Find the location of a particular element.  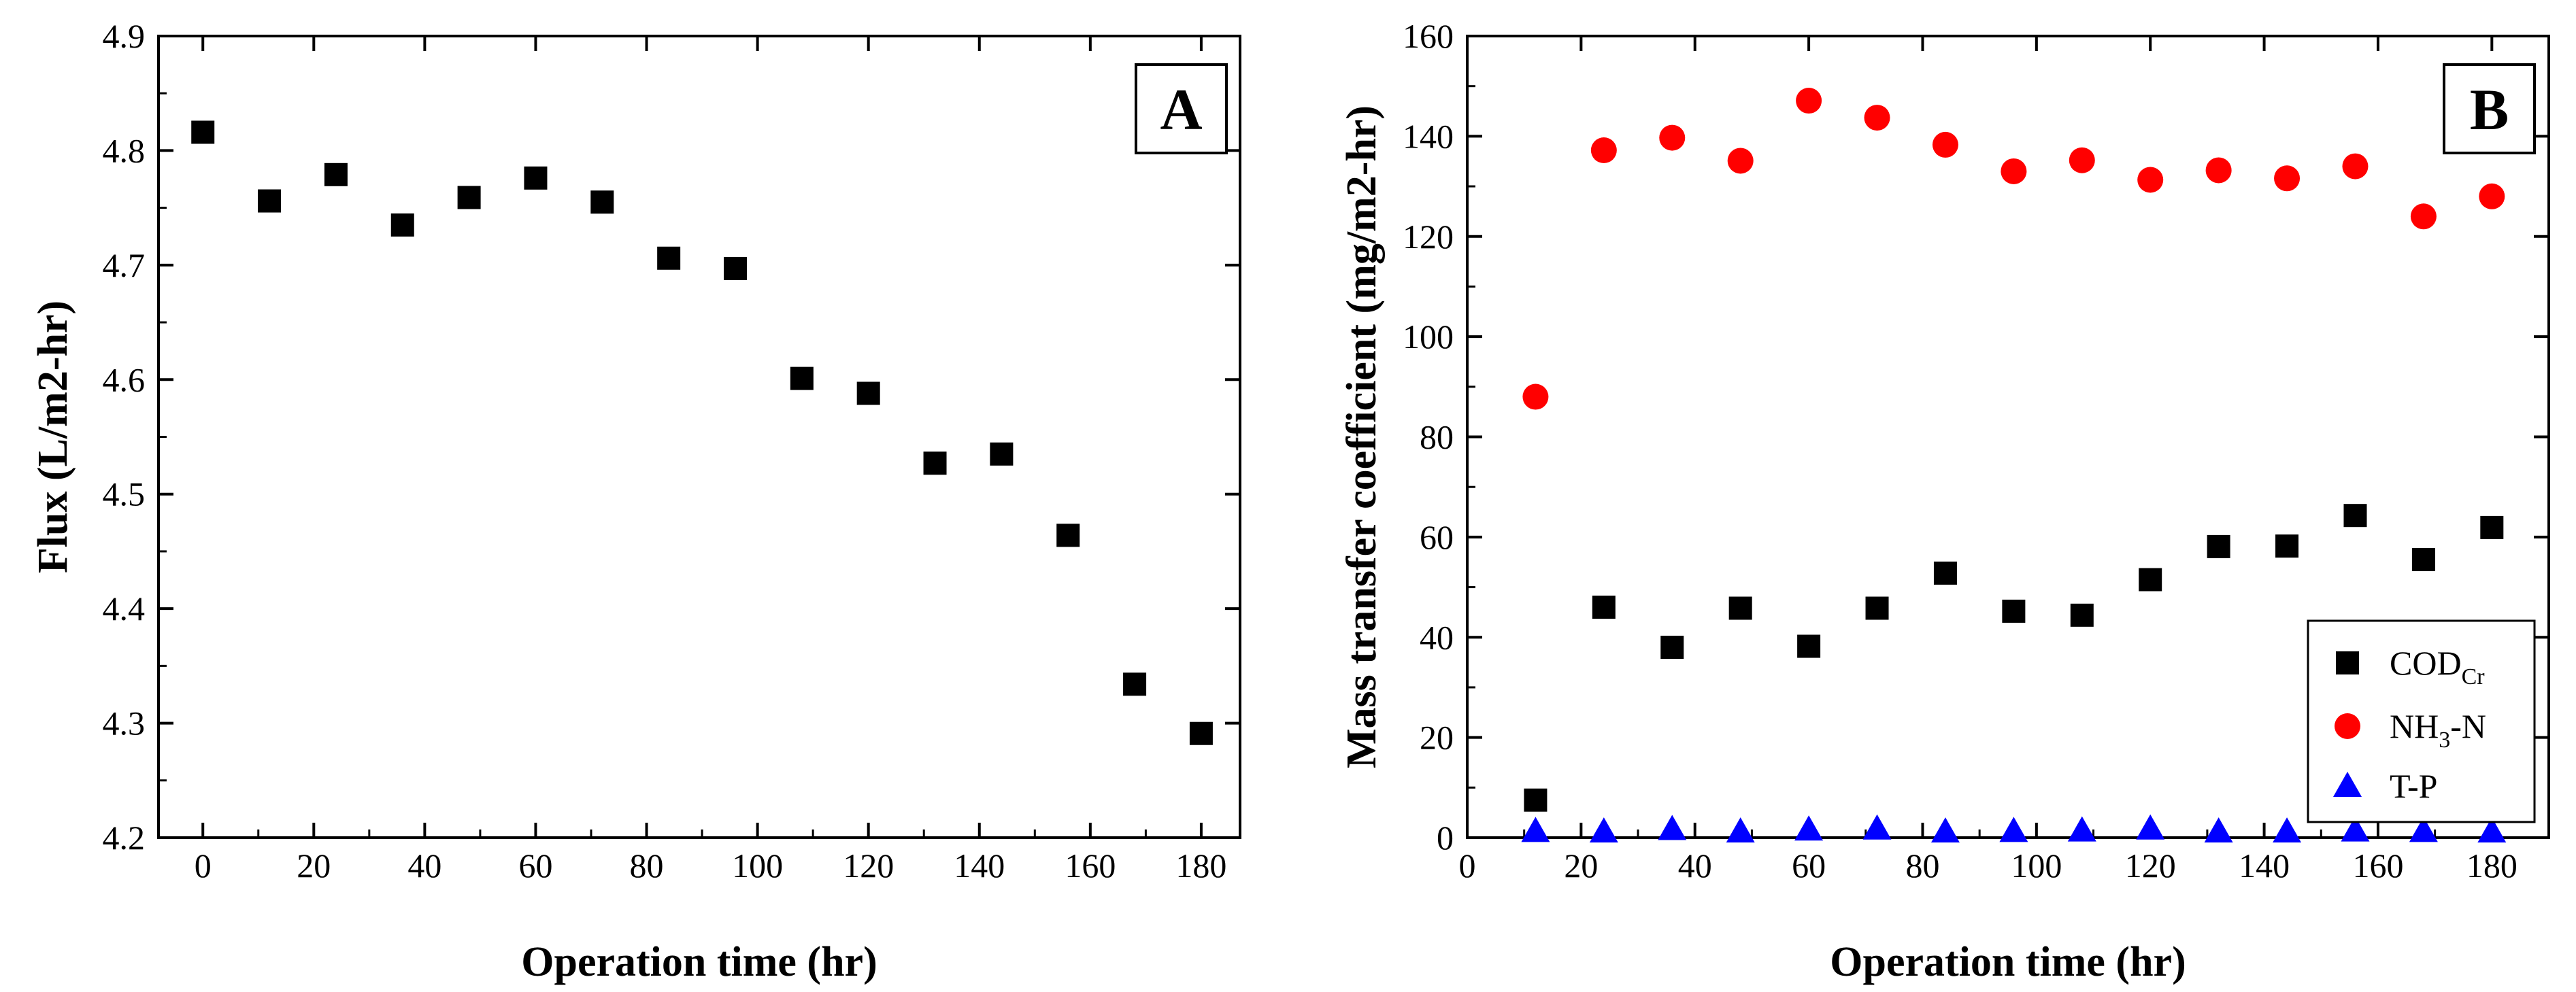

y-tick-label: 4.7 is located at coordinates (124, 265).